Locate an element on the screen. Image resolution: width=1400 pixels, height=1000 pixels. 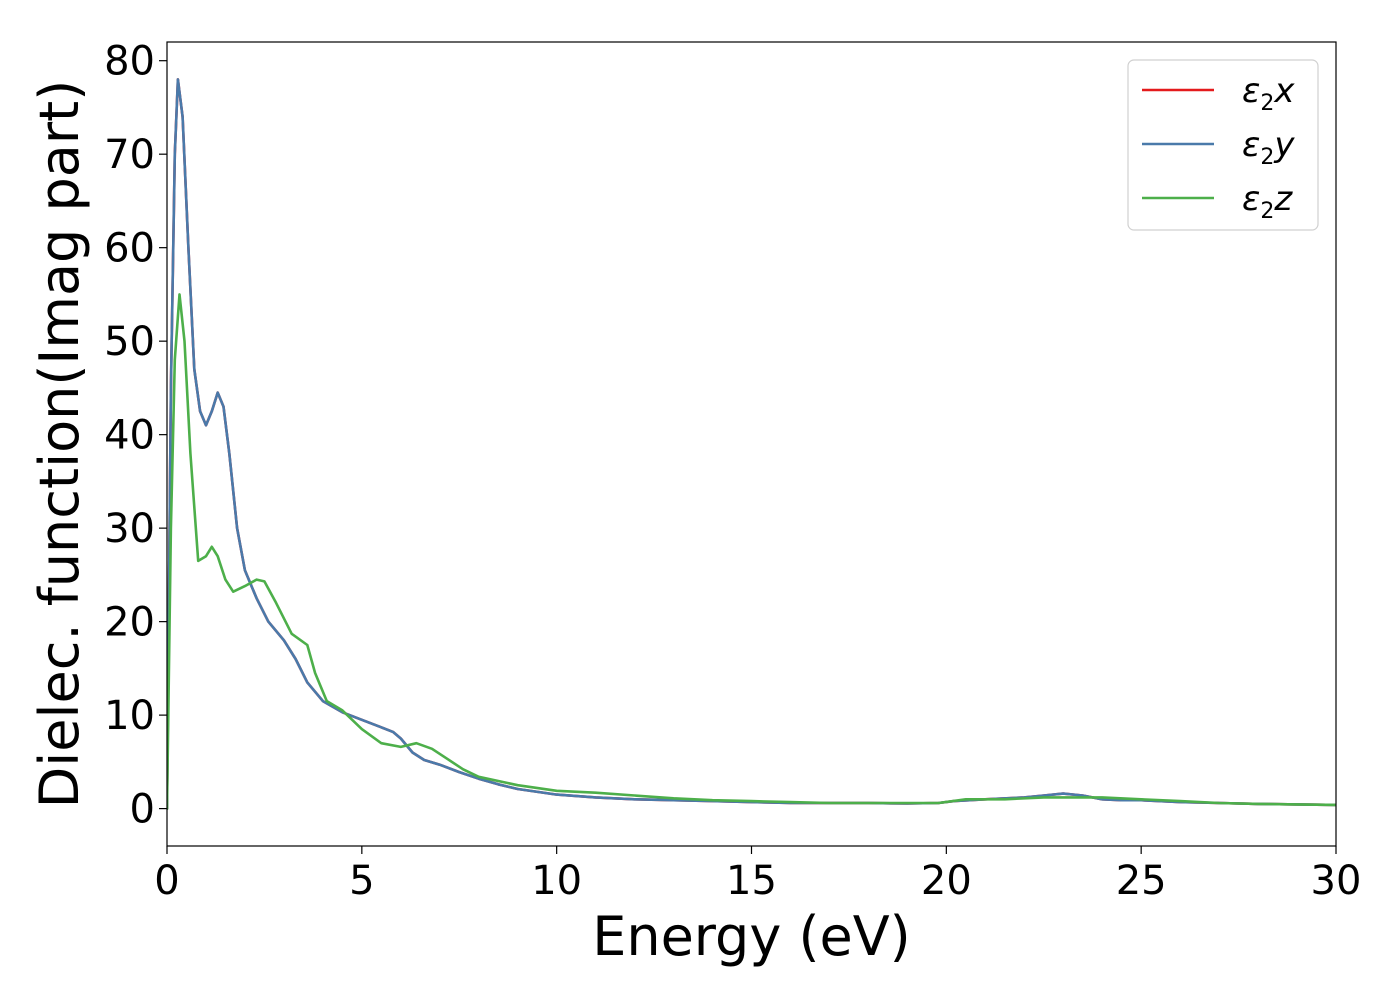
y-tick-label: 0 is located at coordinates (142, 810).